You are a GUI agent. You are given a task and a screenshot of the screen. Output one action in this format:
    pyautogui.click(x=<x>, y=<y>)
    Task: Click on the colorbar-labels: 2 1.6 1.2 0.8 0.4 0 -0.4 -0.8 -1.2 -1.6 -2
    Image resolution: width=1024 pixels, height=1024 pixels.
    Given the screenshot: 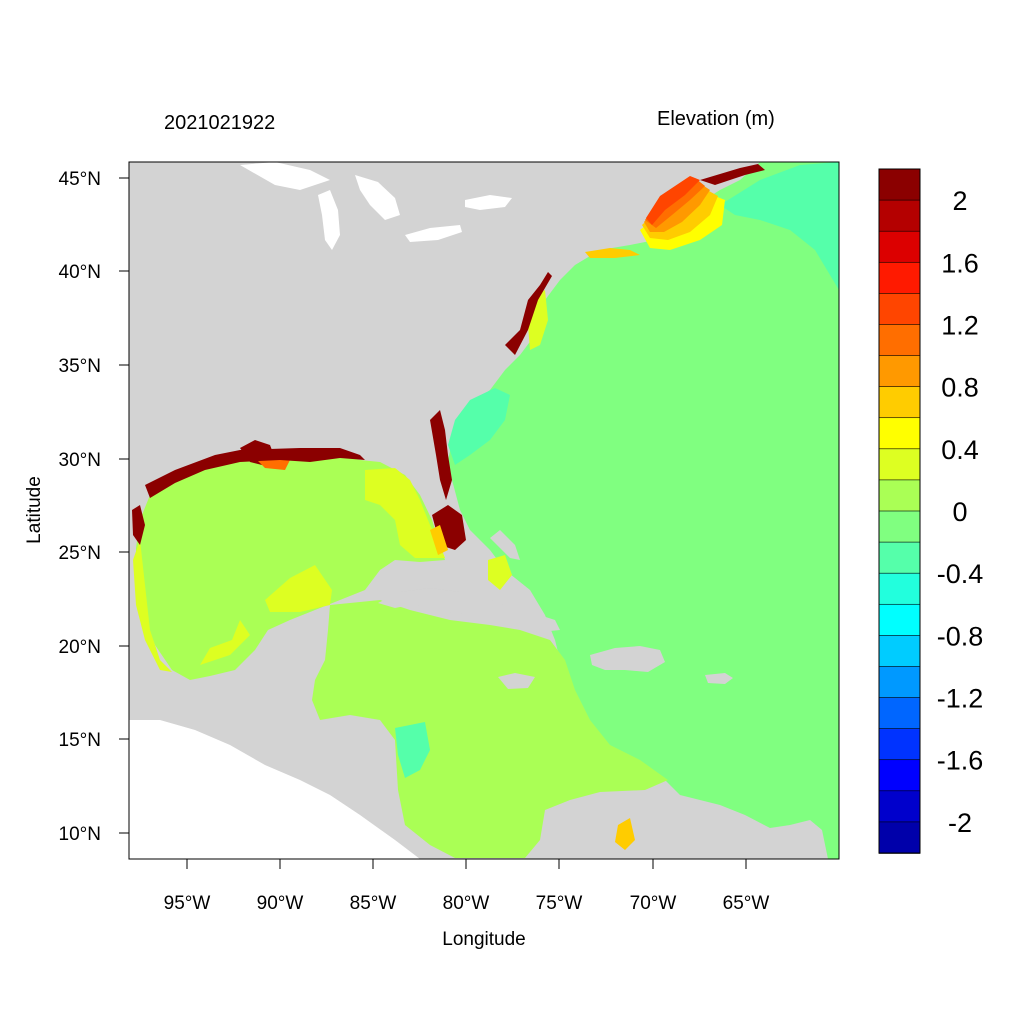 What is the action you would take?
    pyautogui.click(x=960, y=512)
    